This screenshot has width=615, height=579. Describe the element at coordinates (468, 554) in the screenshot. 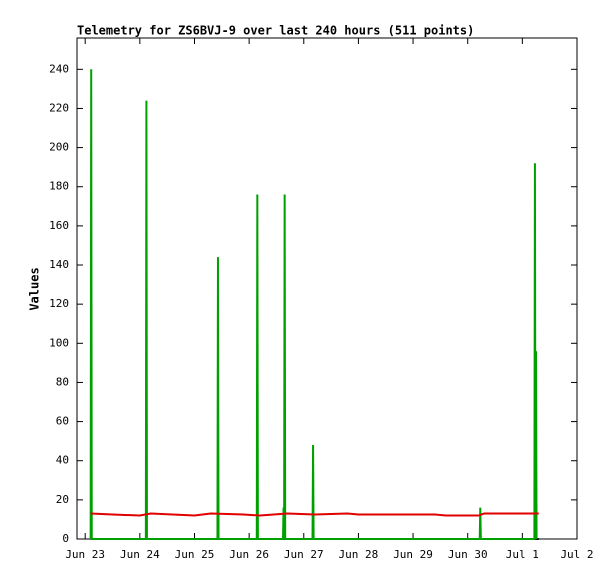

I see `x-tick-label: Jun 30` at that location.